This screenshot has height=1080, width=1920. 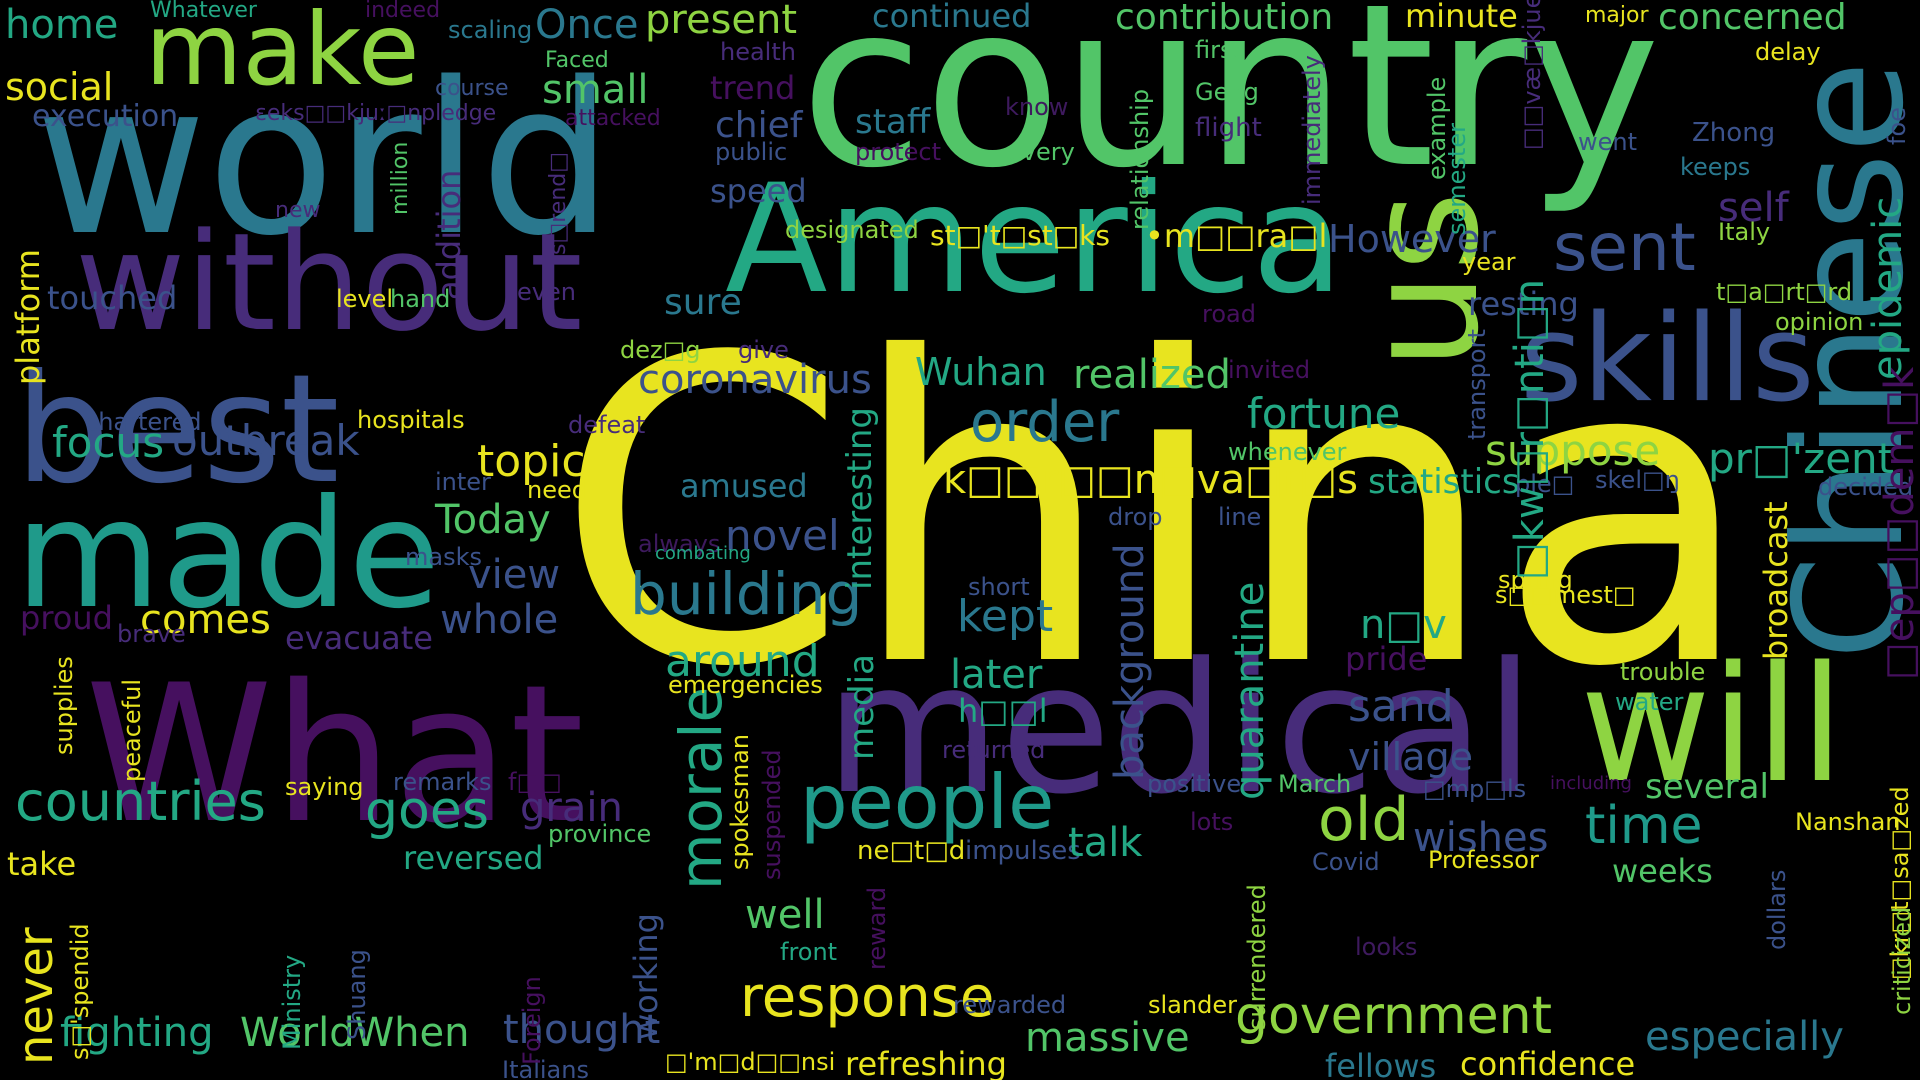 I want to click on word-133: trouble, so click(x=1663, y=672).